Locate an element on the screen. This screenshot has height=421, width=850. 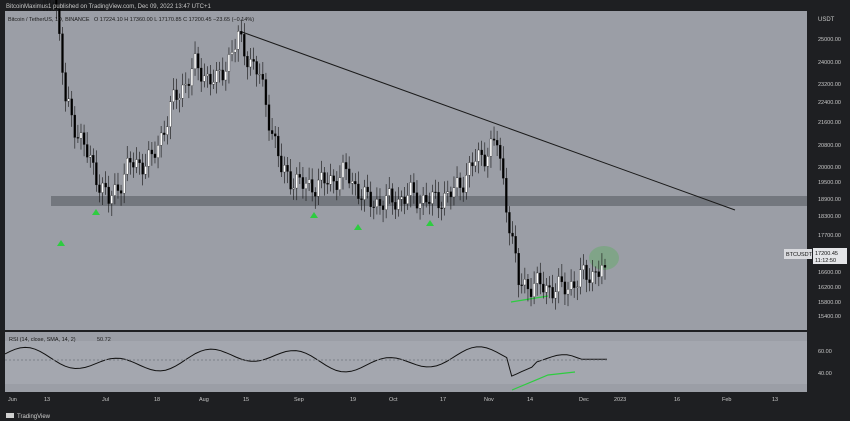
countdown-value: 11:12:50 is located at coordinates (825, 261).